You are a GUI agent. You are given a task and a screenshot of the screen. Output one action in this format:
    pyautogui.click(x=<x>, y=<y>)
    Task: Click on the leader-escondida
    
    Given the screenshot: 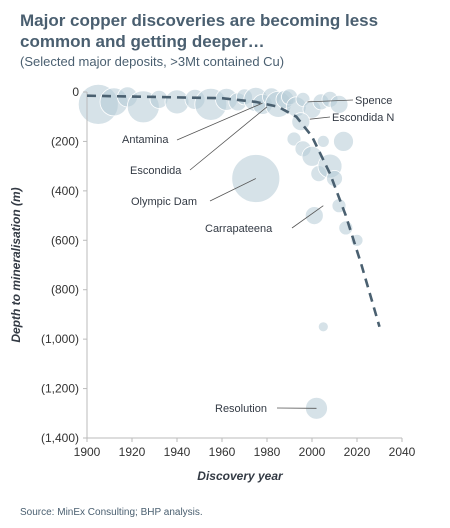 What is the action you would take?
    pyautogui.click(x=228, y=138)
    